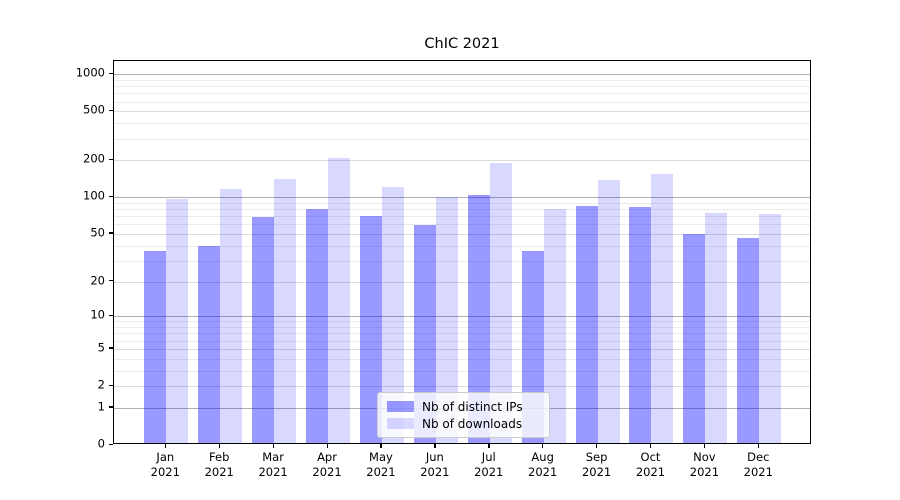  Describe the element at coordinates (101, 443) in the screenshot. I see `y-tick-label: 0` at that location.